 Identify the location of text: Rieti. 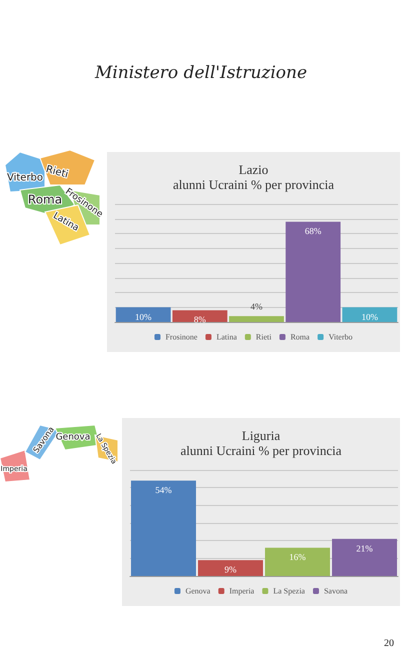
(57, 172).